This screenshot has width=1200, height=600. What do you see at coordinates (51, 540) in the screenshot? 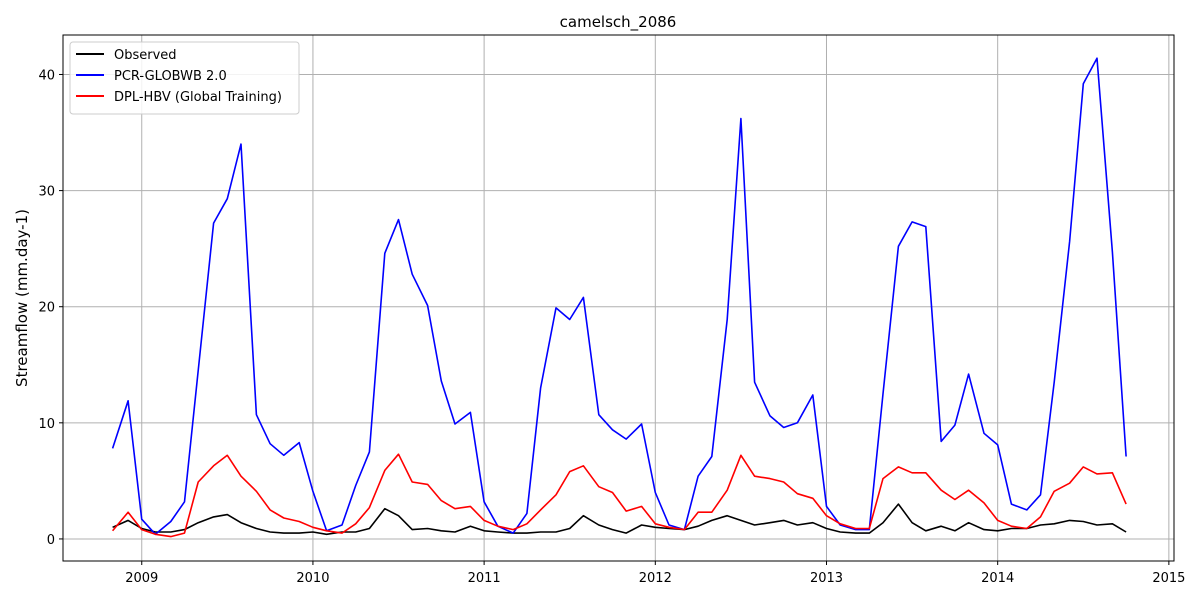
I see `y-tick-label: 0` at bounding box center [51, 540].